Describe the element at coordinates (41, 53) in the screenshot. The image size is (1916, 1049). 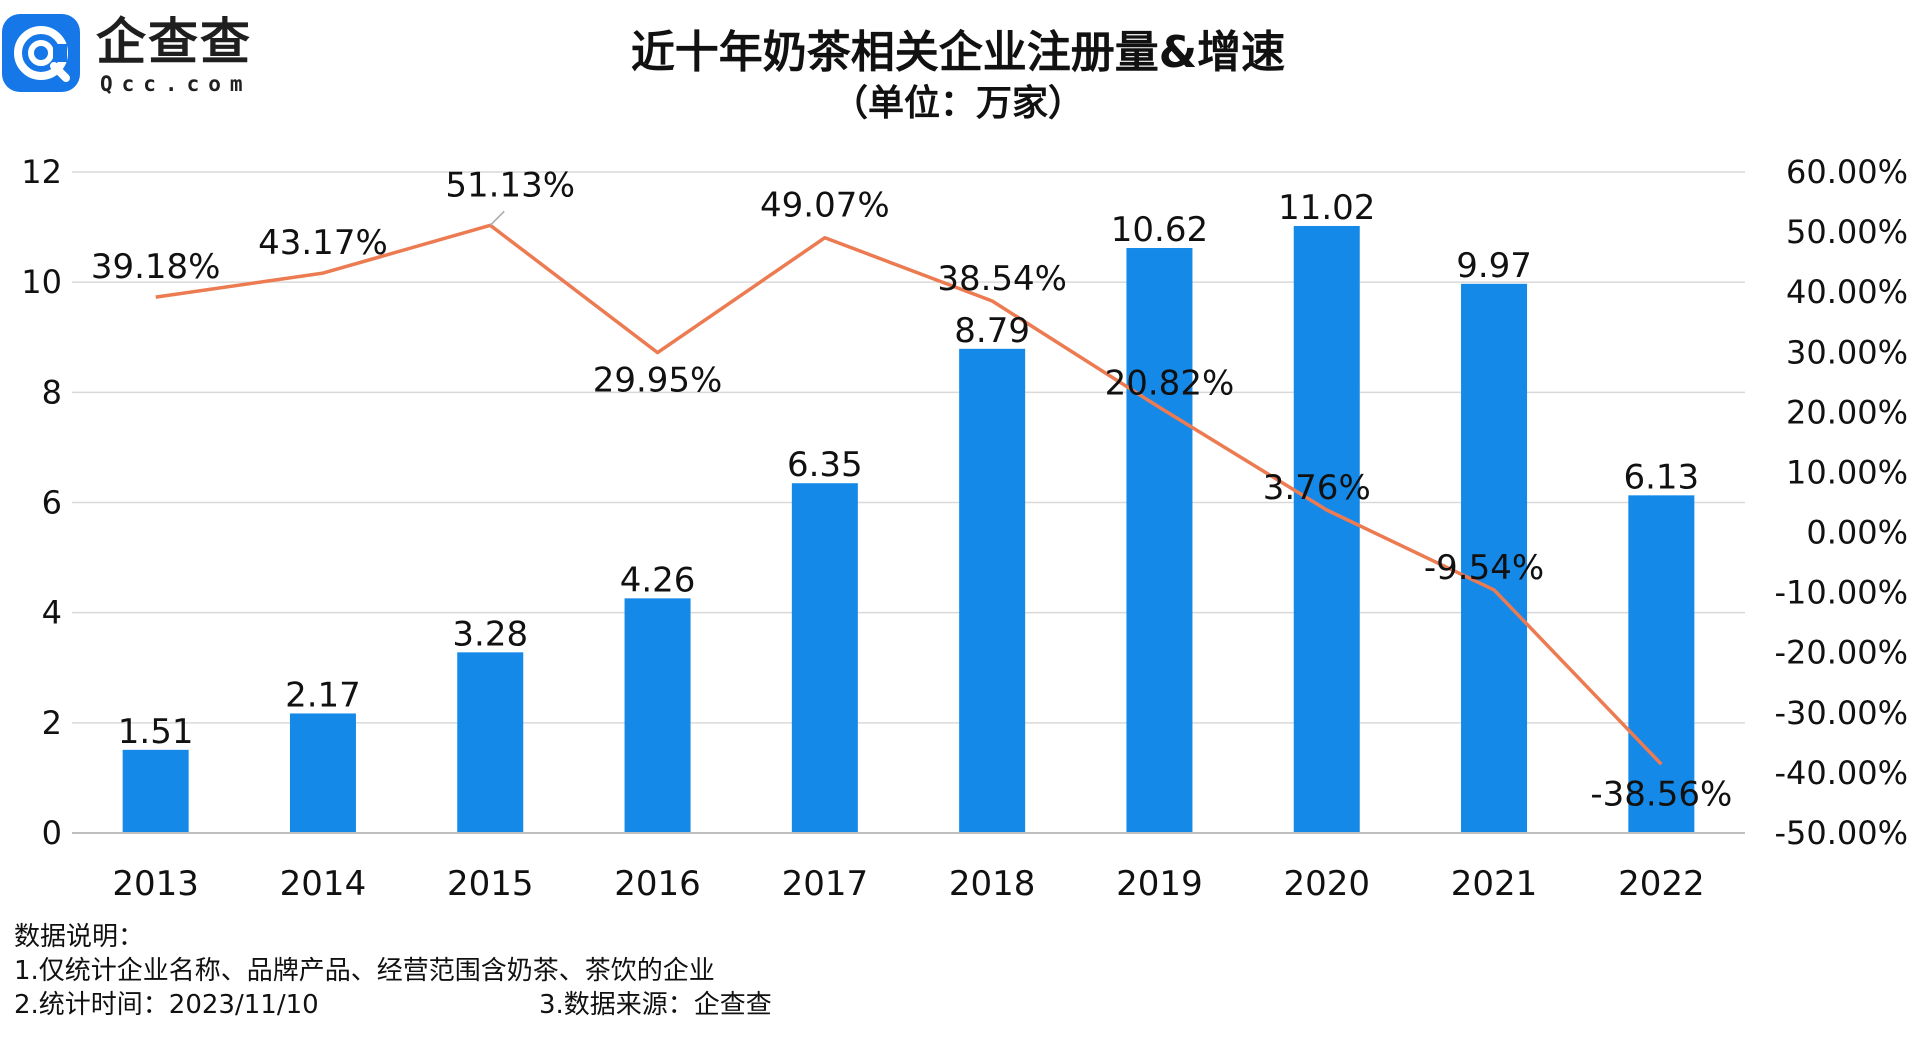
I see `qcc-logo-icon` at that location.